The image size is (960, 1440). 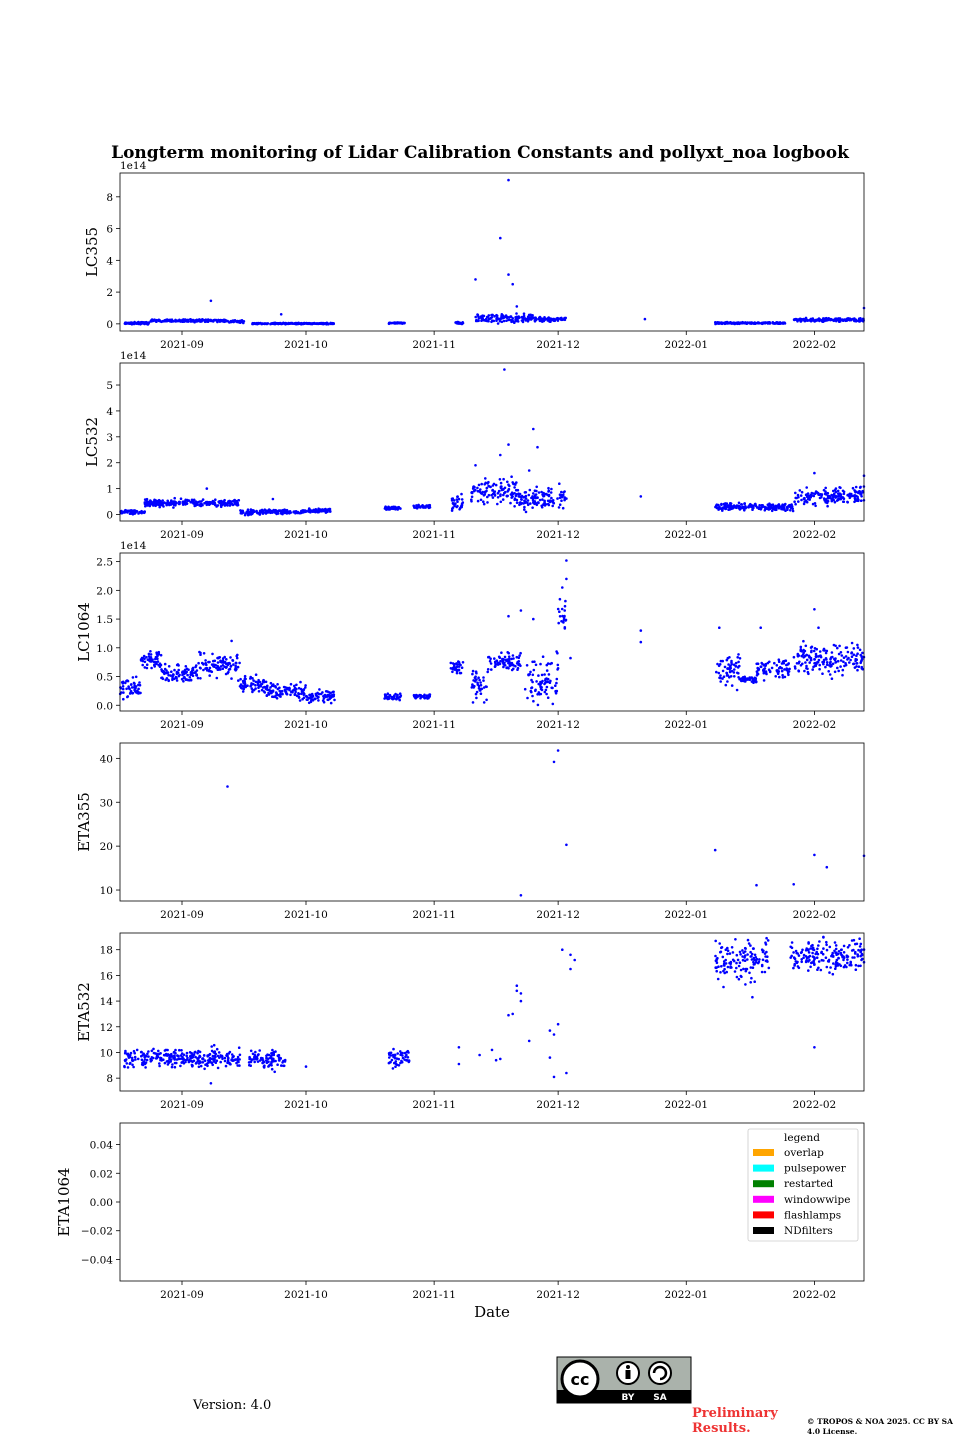 I want to click on x-tick-label: 2021-09, so click(x=182, y=535).